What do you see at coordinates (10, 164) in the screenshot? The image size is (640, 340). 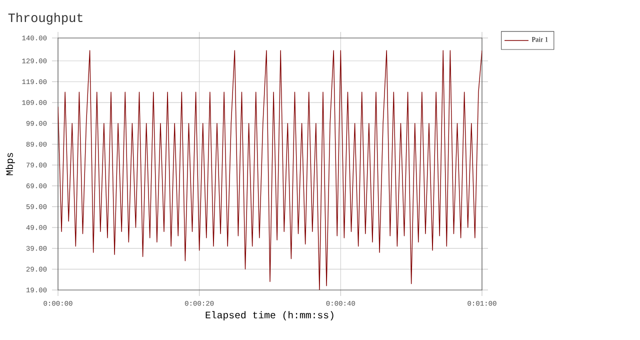 I see `y-axis-title: Mbps` at bounding box center [10, 164].